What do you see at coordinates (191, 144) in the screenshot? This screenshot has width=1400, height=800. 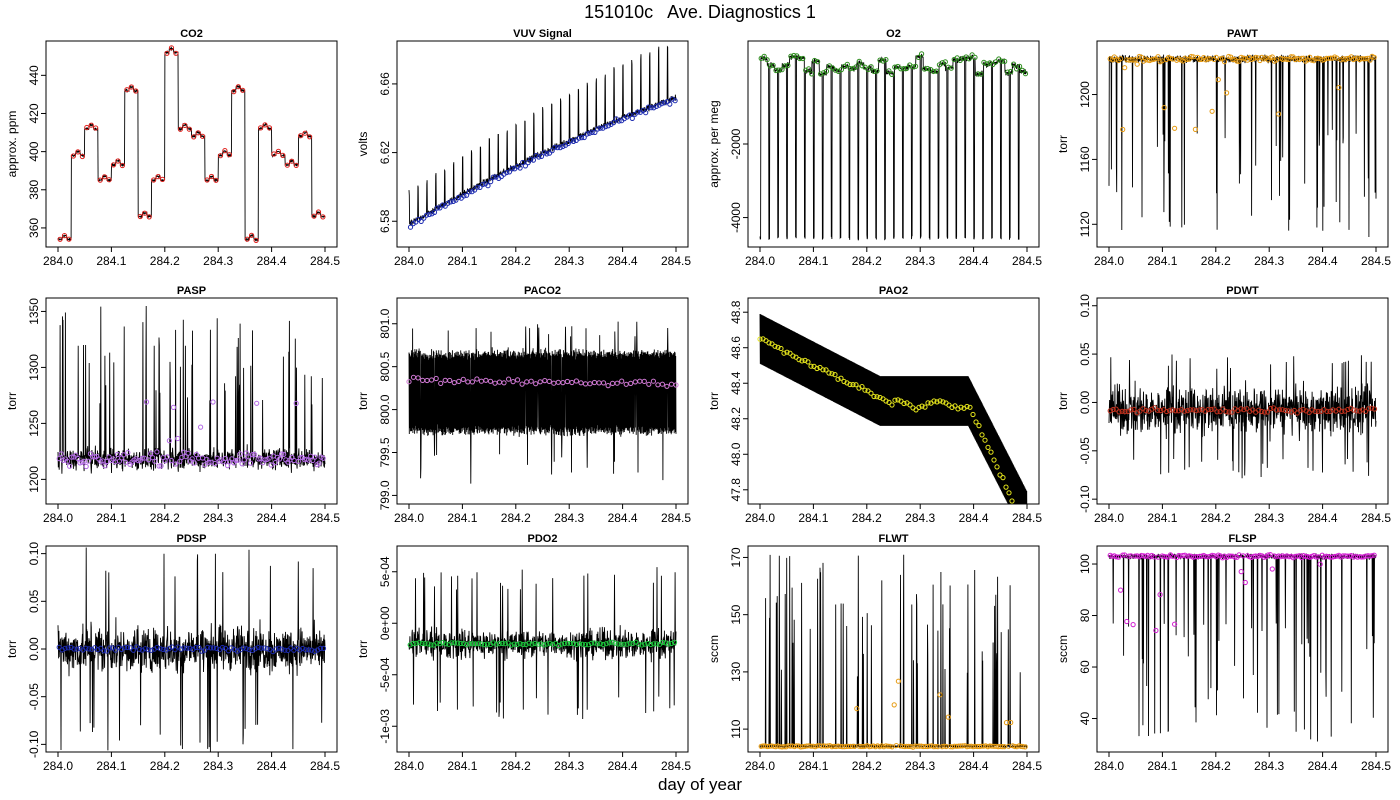 I see `series-raw-co2` at bounding box center [191, 144].